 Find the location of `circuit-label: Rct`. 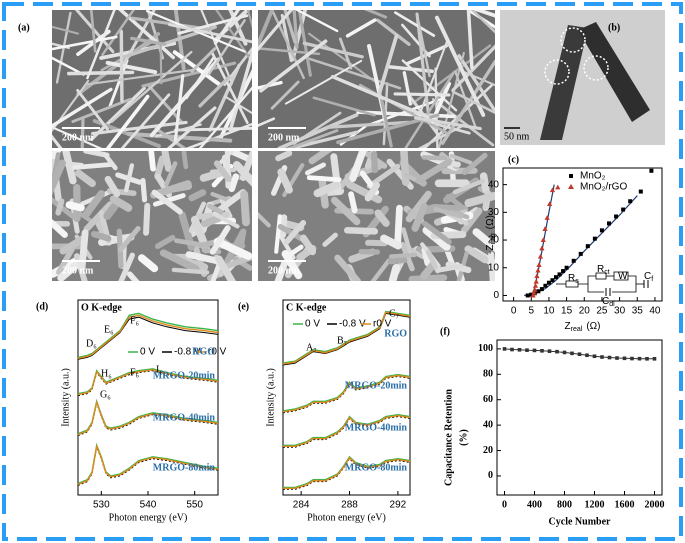

circuit-label: Rct is located at coordinates (603, 270).